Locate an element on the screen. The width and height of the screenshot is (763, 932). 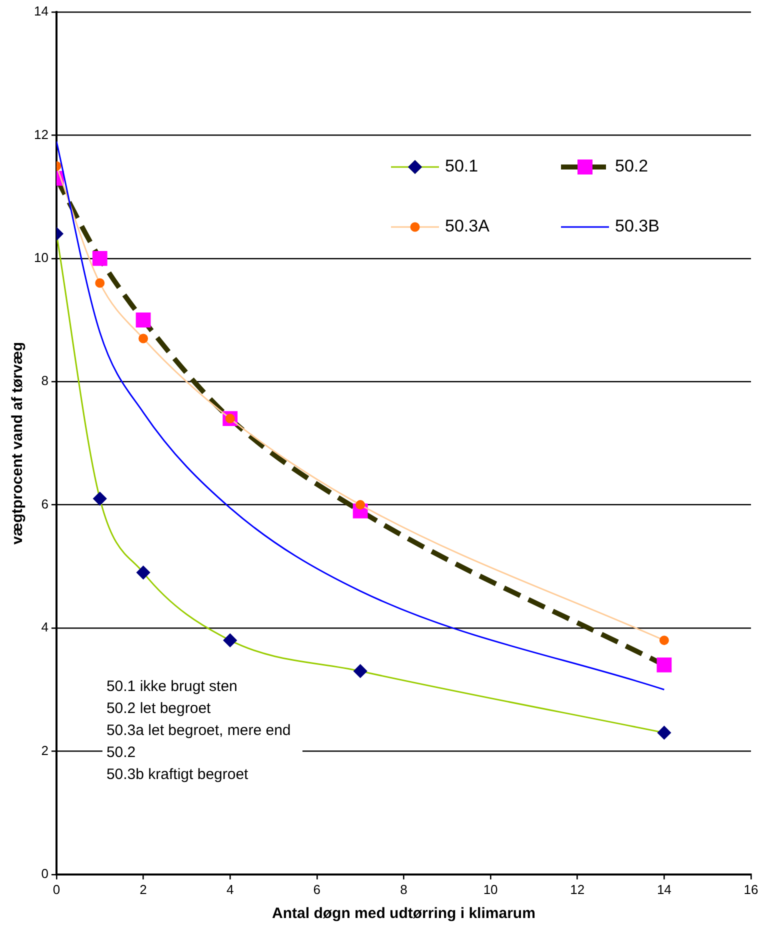
y-axis-title: vægtprocent vand af tørvæg is located at coordinates (17, 443).